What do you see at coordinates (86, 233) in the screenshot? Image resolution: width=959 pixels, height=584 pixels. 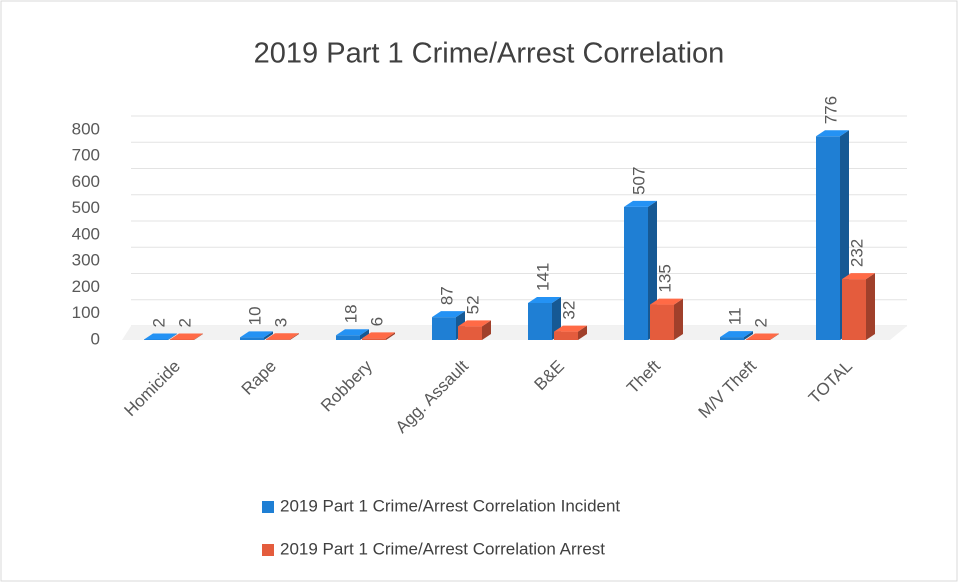 I see `y-tick-label: 400` at bounding box center [86, 233].